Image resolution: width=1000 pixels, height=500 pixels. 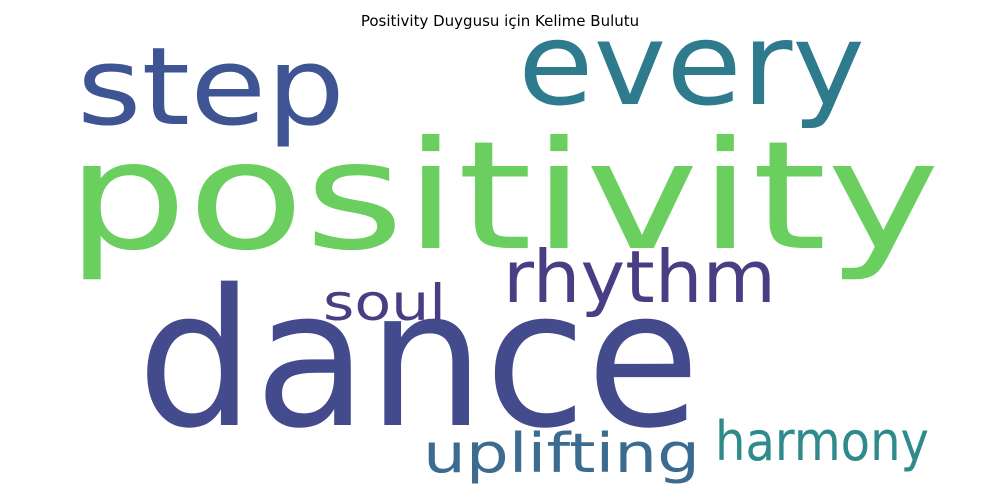 What do you see at coordinates (822, 441) in the screenshot?
I see `word-harmony: harmony` at bounding box center [822, 441].